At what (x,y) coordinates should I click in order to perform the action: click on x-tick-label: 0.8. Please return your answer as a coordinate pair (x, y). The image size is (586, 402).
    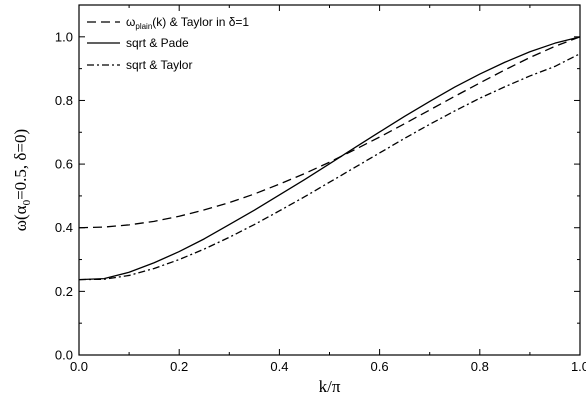
    Looking at the image, I should click on (480, 366).